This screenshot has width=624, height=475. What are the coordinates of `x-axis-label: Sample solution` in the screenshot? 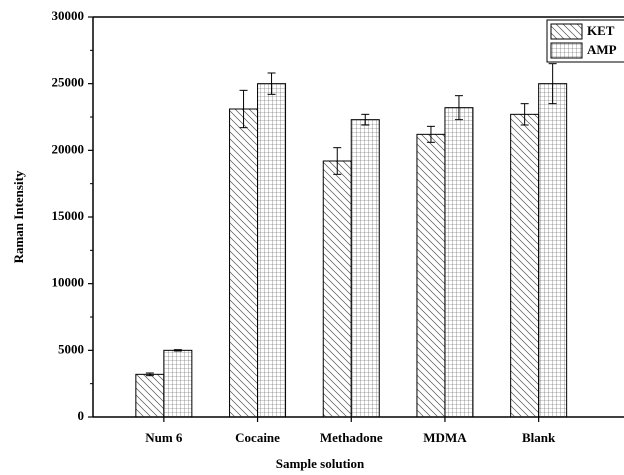 It's located at (320, 463).